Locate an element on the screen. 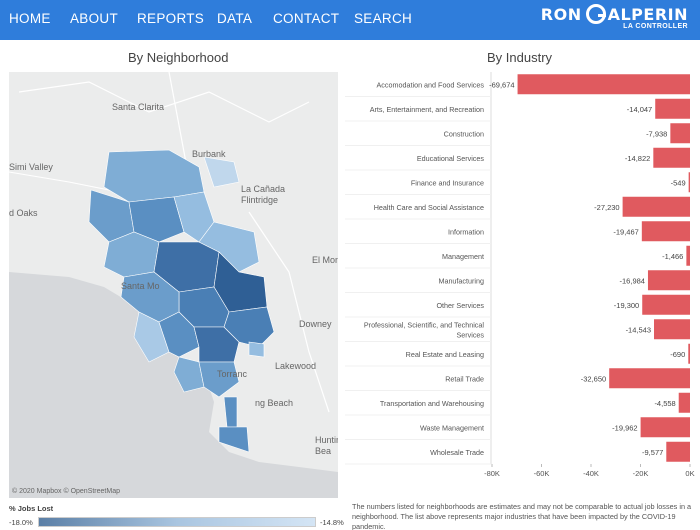 Image resolution: width=700 pixels, height=530 pixels. place-label: ng Beach is located at coordinates (274, 403).